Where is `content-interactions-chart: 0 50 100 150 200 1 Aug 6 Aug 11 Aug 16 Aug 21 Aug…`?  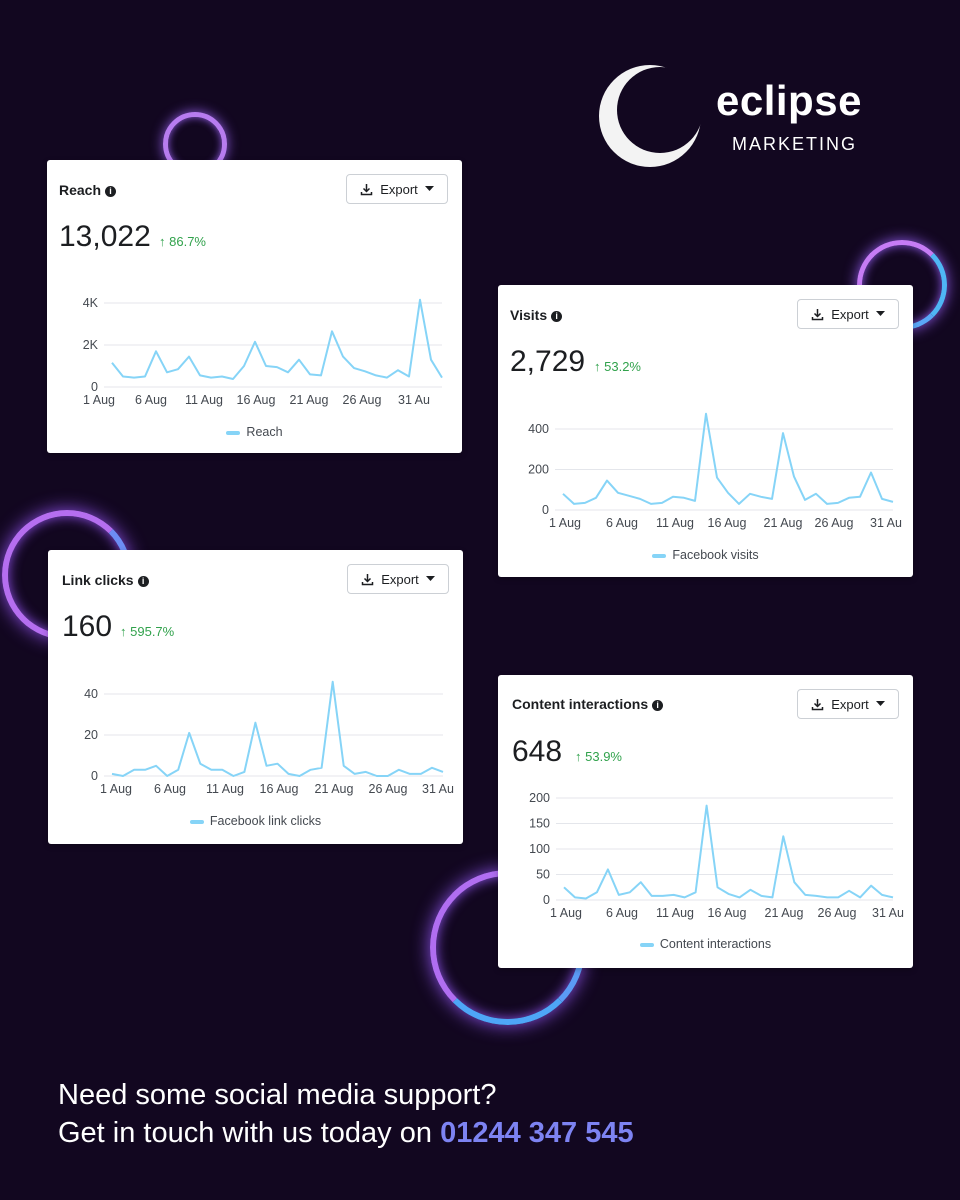 content-interactions-chart: 0 50 100 150 200 1 Aug 6 Aug 11 Aug 16 Aug 21 Aug… is located at coordinates (716, 855).